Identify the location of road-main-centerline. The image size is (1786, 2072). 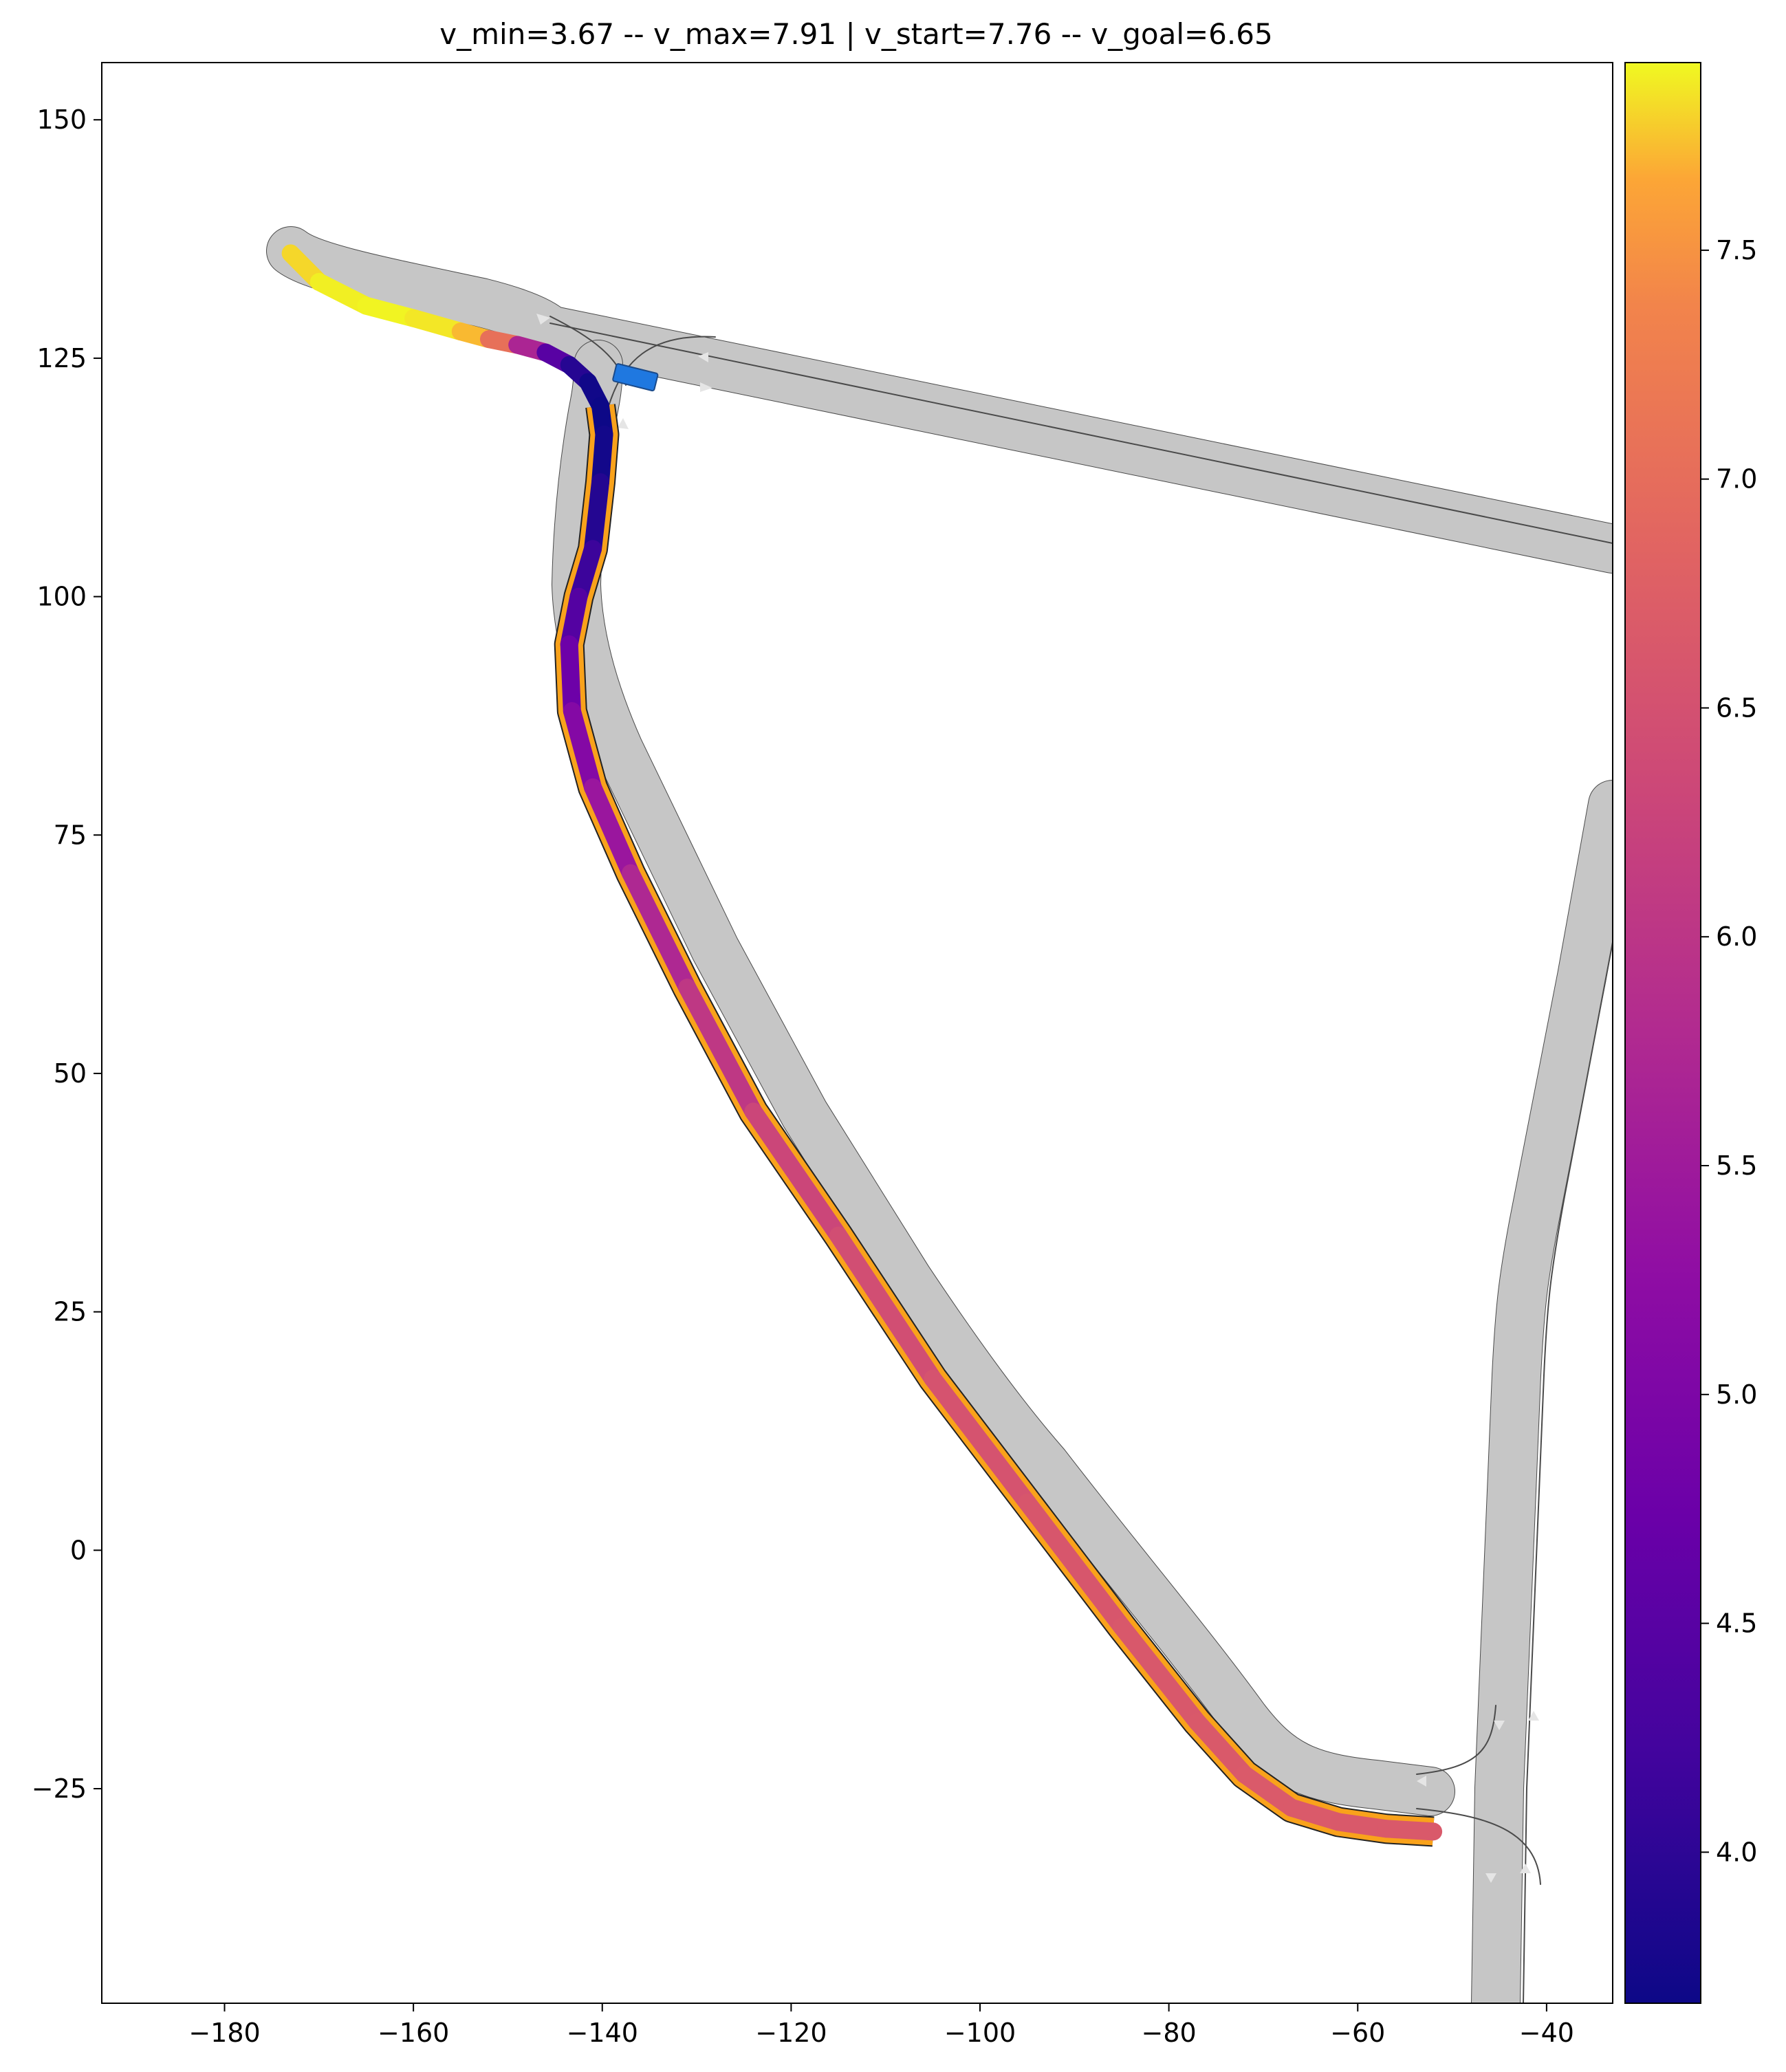
(1081, 433).